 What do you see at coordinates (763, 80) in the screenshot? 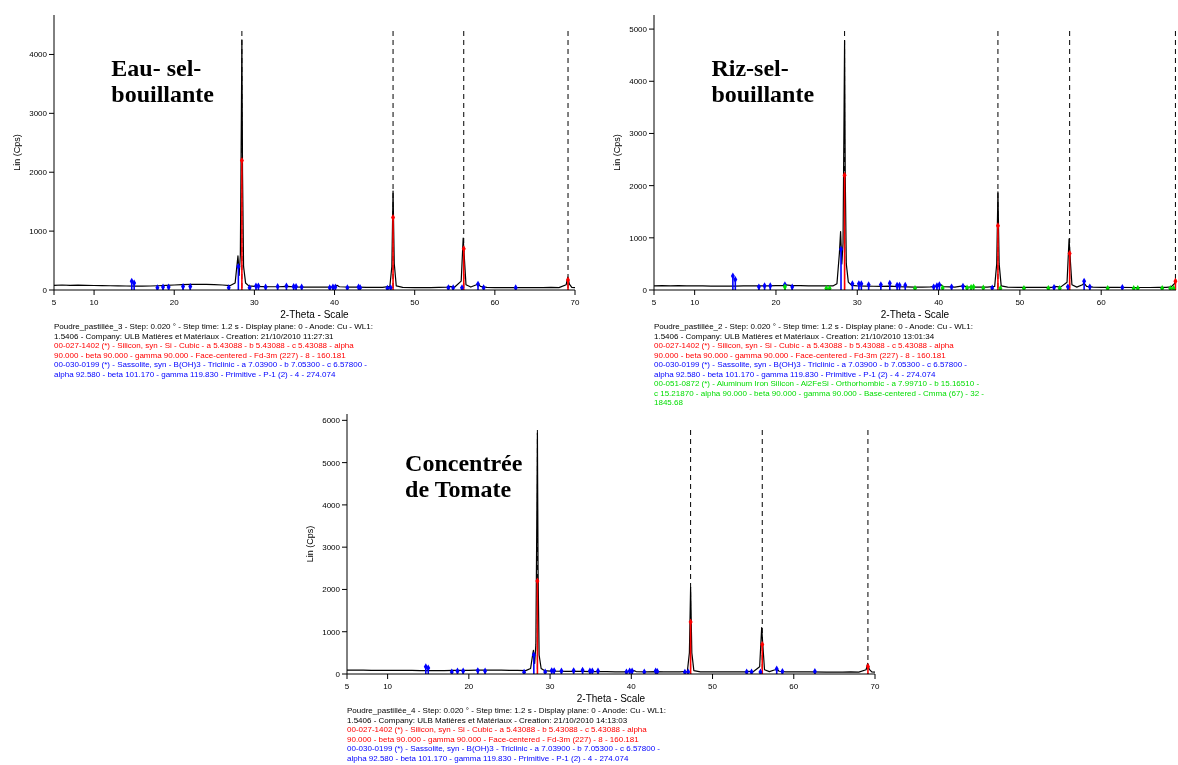
I see `annotation: Riz-sel- bouillante` at bounding box center [763, 80].